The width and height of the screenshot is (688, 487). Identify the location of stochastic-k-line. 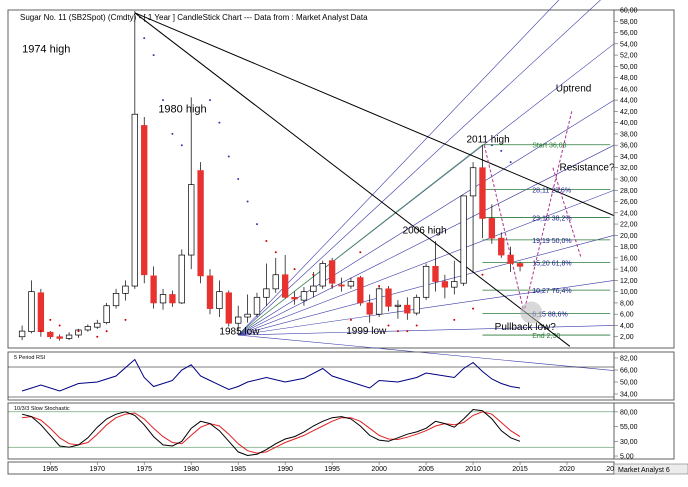
(271, 432).